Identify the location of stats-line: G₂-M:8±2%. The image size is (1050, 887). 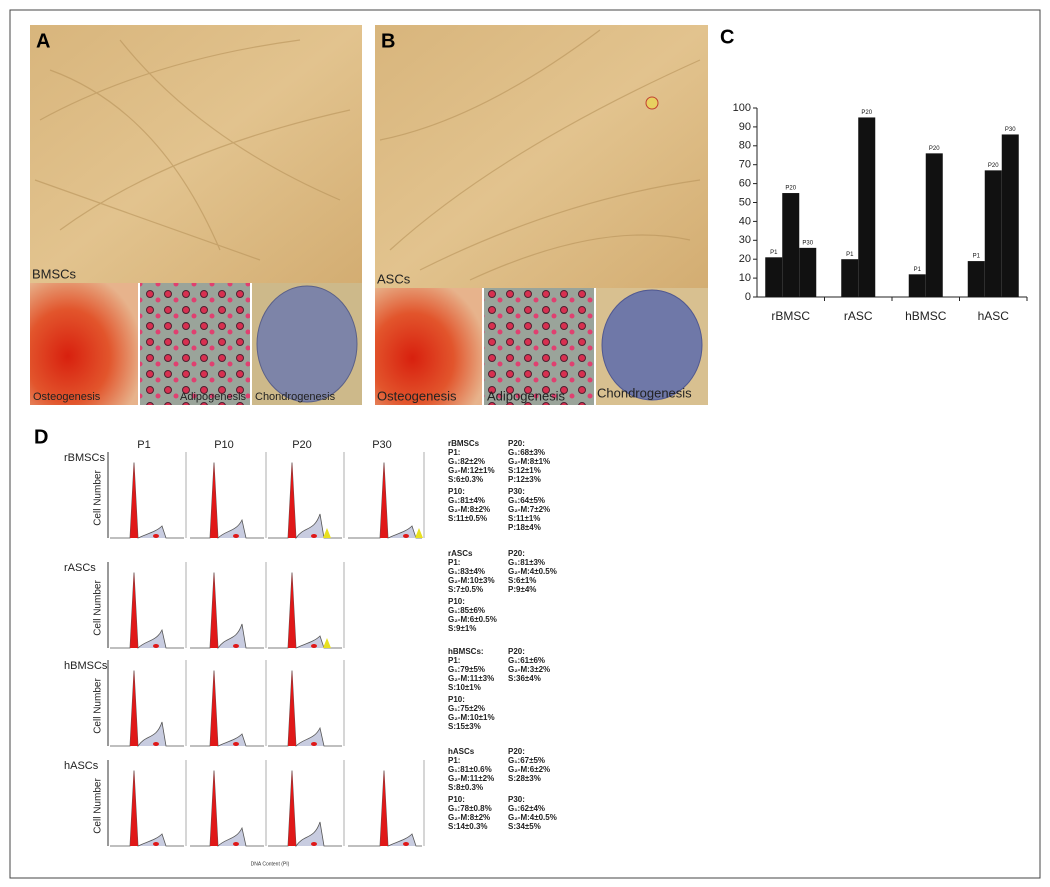
(469, 817).